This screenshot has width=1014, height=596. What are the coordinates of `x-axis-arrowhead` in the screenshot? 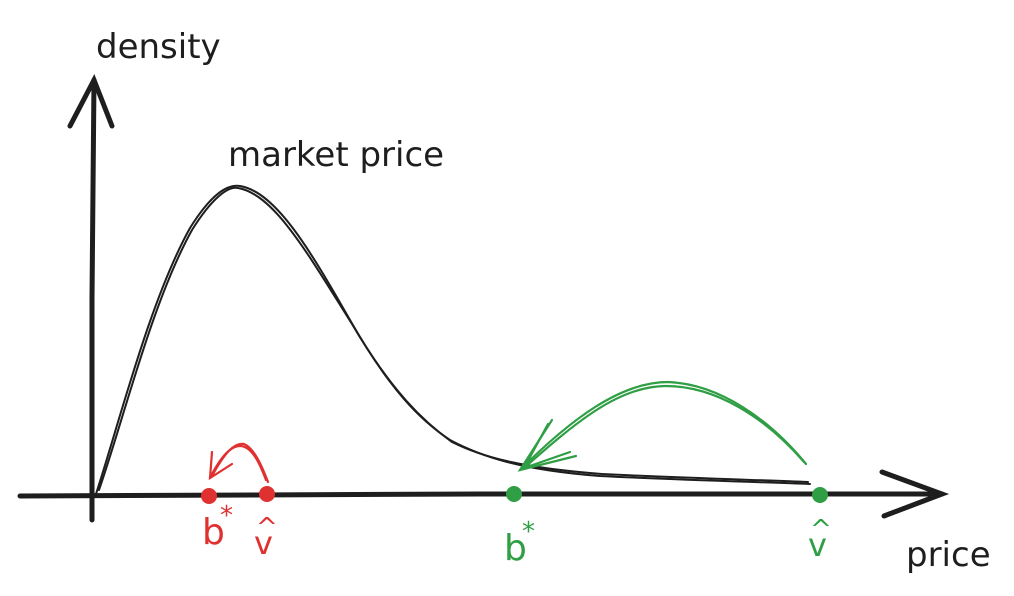 It's located at (914, 494).